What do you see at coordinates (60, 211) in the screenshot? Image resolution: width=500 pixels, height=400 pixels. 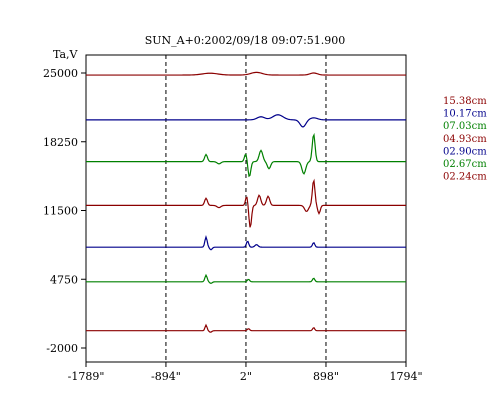 I see `y-tick-label: 11500` at bounding box center [60, 211].